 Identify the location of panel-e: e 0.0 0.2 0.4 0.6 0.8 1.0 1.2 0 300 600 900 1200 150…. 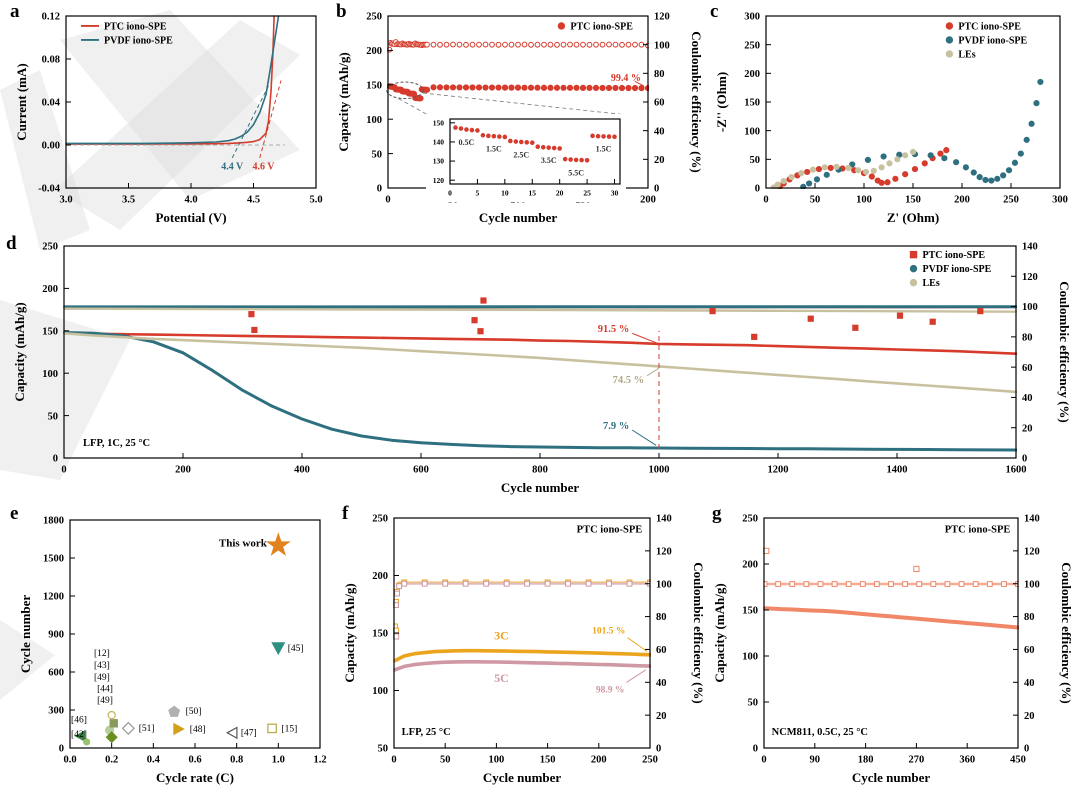
(172, 648).